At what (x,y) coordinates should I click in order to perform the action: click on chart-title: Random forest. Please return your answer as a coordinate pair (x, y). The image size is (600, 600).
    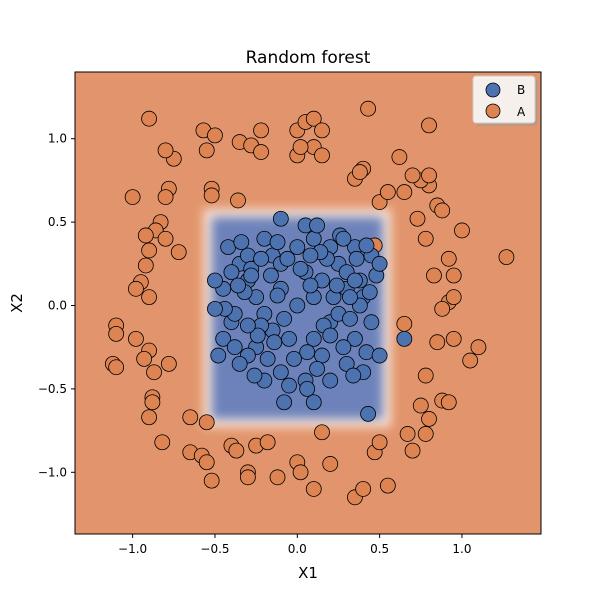
    Looking at the image, I should click on (308, 58).